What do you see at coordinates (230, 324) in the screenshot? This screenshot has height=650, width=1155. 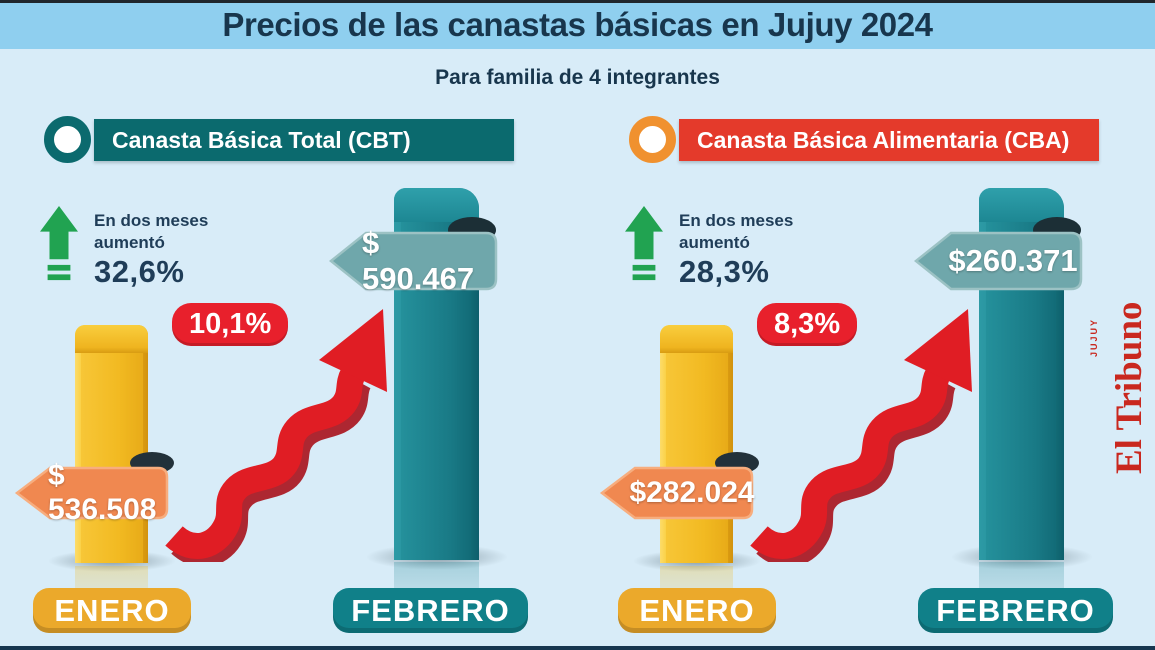 I see `cbt-change-badge: 10,1%` at bounding box center [230, 324].